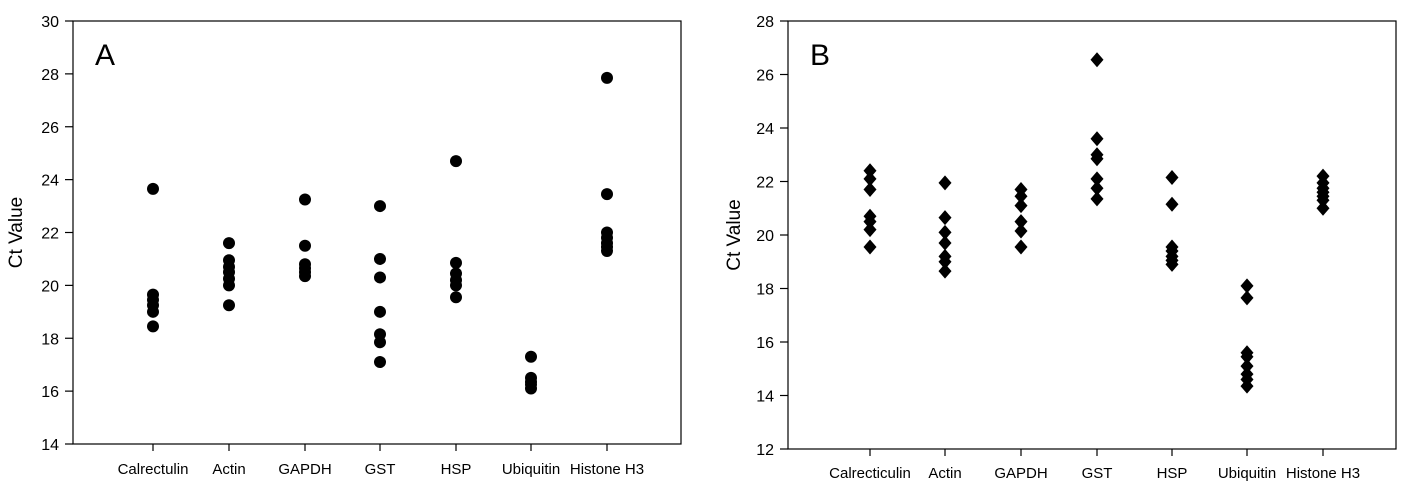 The height and width of the screenshot is (483, 1403). I want to click on panel-label: B, so click(820, 55).